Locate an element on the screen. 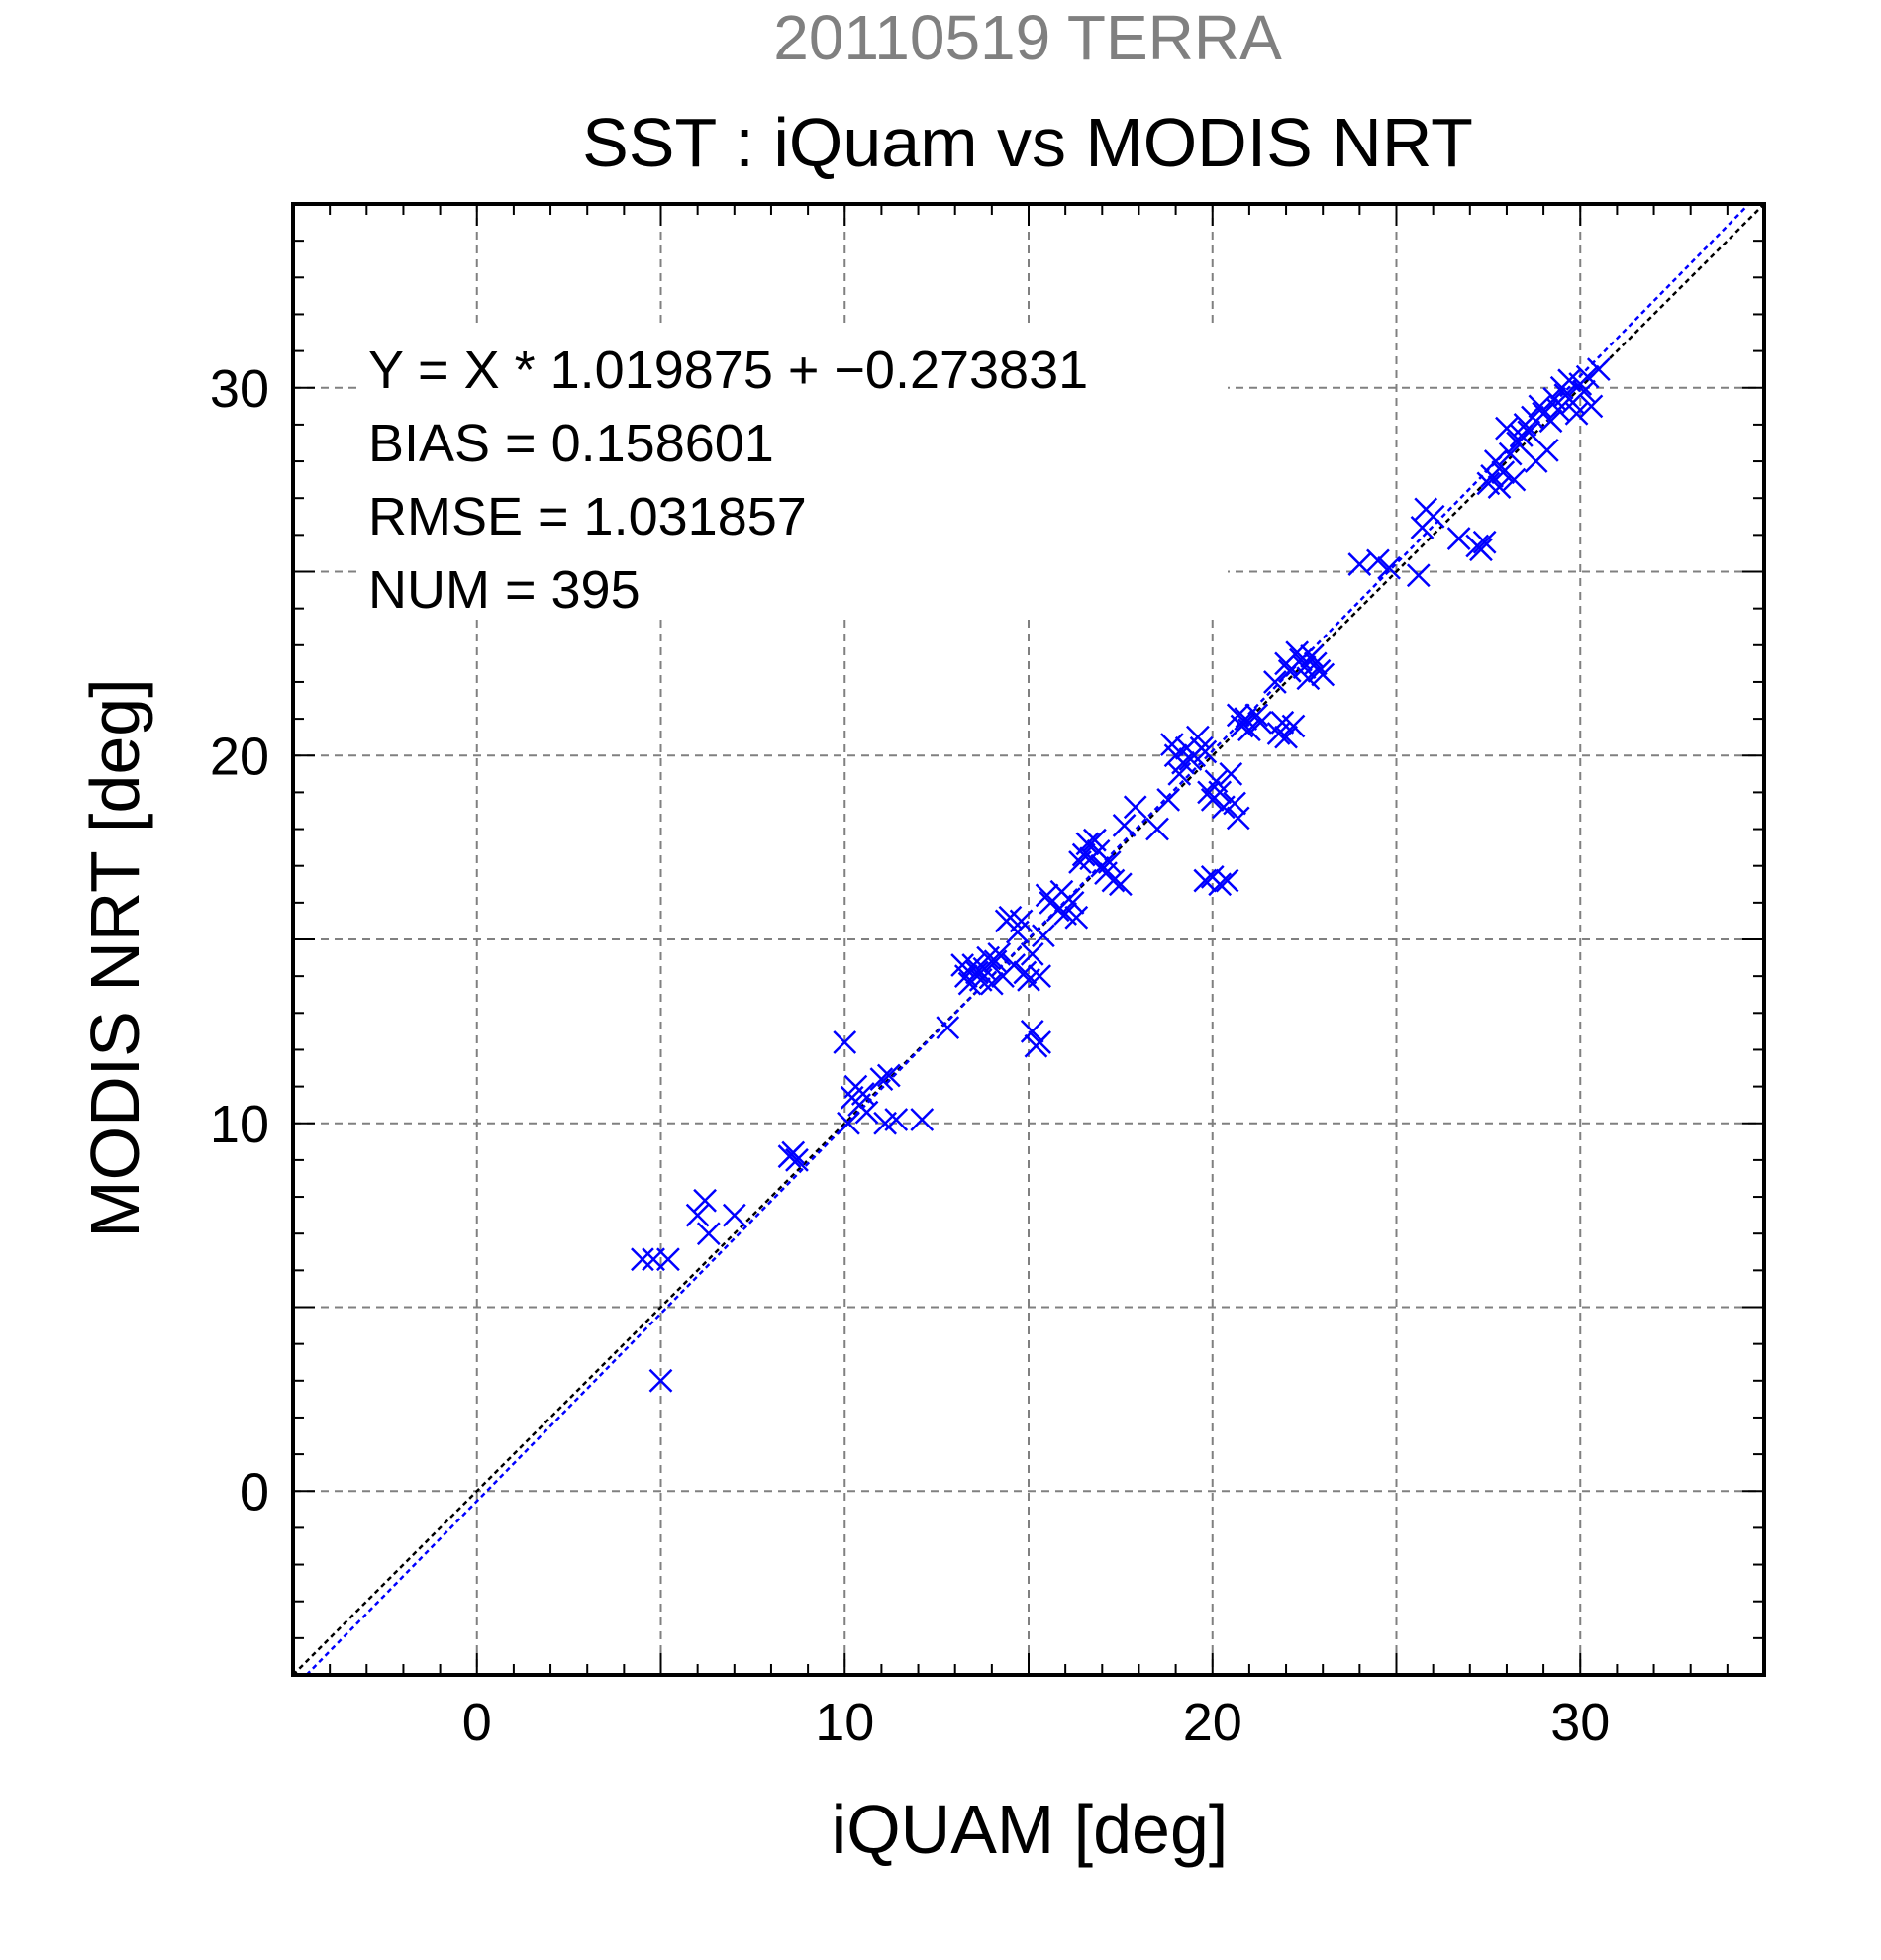 This screenshot has width=1881, height=1960. x-tick-label: 10 is located at coordinates (845, 1722).